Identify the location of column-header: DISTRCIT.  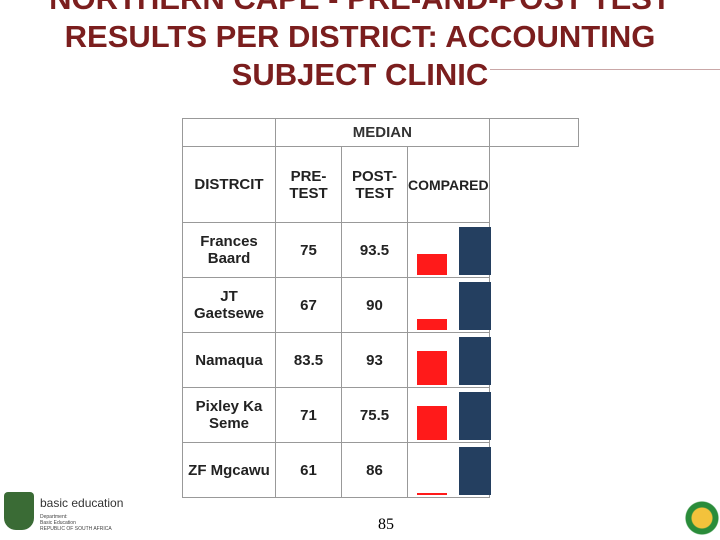
(229, 184).